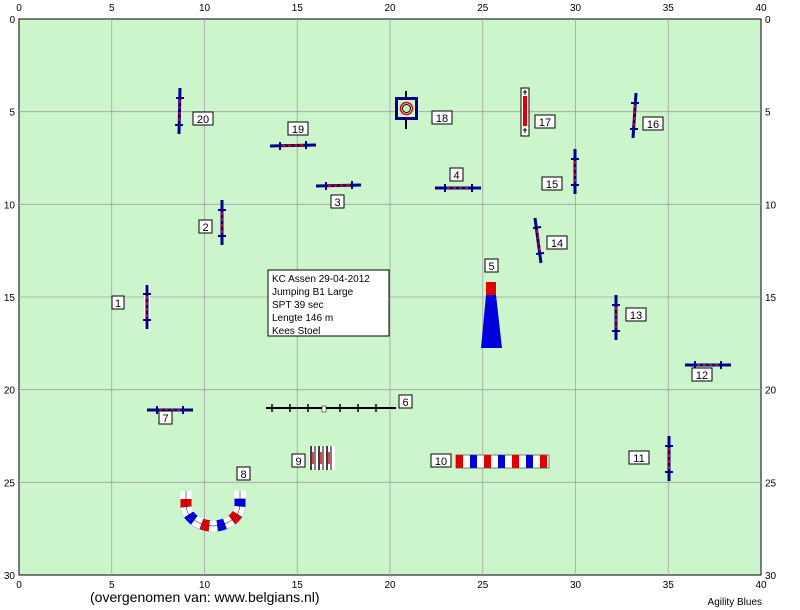  What do you see at coordinates (653, 125) in the screenshot?
I see `obstacle-16-label: 16` at bounding box center [653, 125].